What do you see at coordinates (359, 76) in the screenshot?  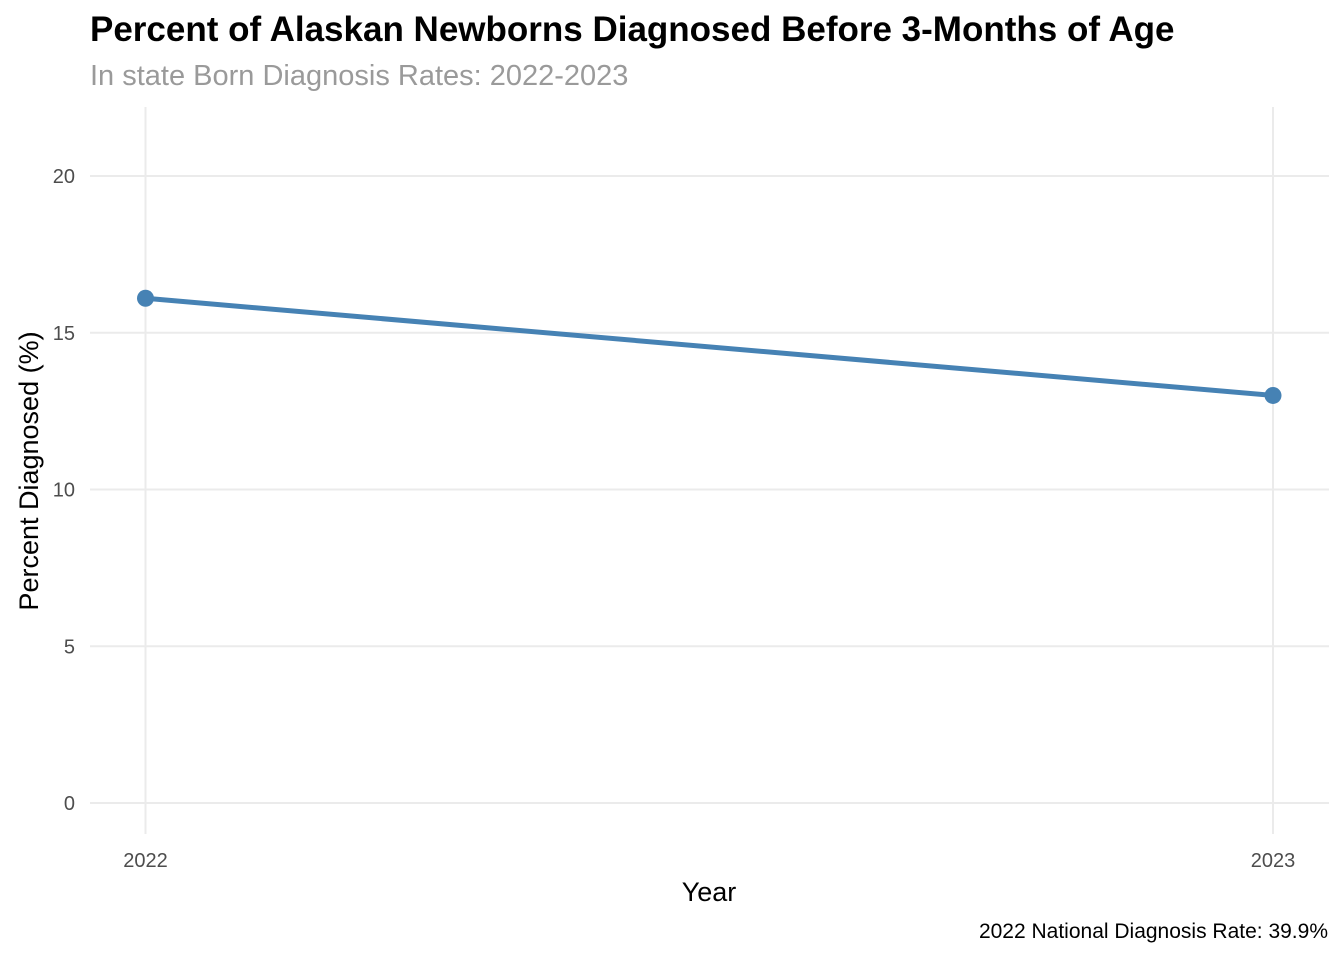 I see `chart-subtitle: In state Born Diagnosis Rates: 2022-2023` at bounding box center [359, 76].